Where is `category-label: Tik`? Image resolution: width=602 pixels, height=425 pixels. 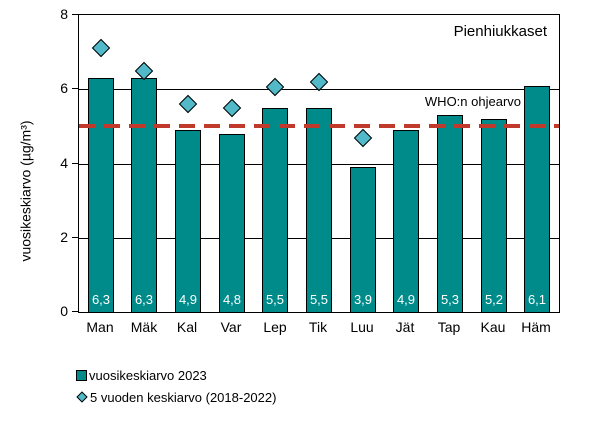
category-label: Tik is located at coordinates (318, 327).